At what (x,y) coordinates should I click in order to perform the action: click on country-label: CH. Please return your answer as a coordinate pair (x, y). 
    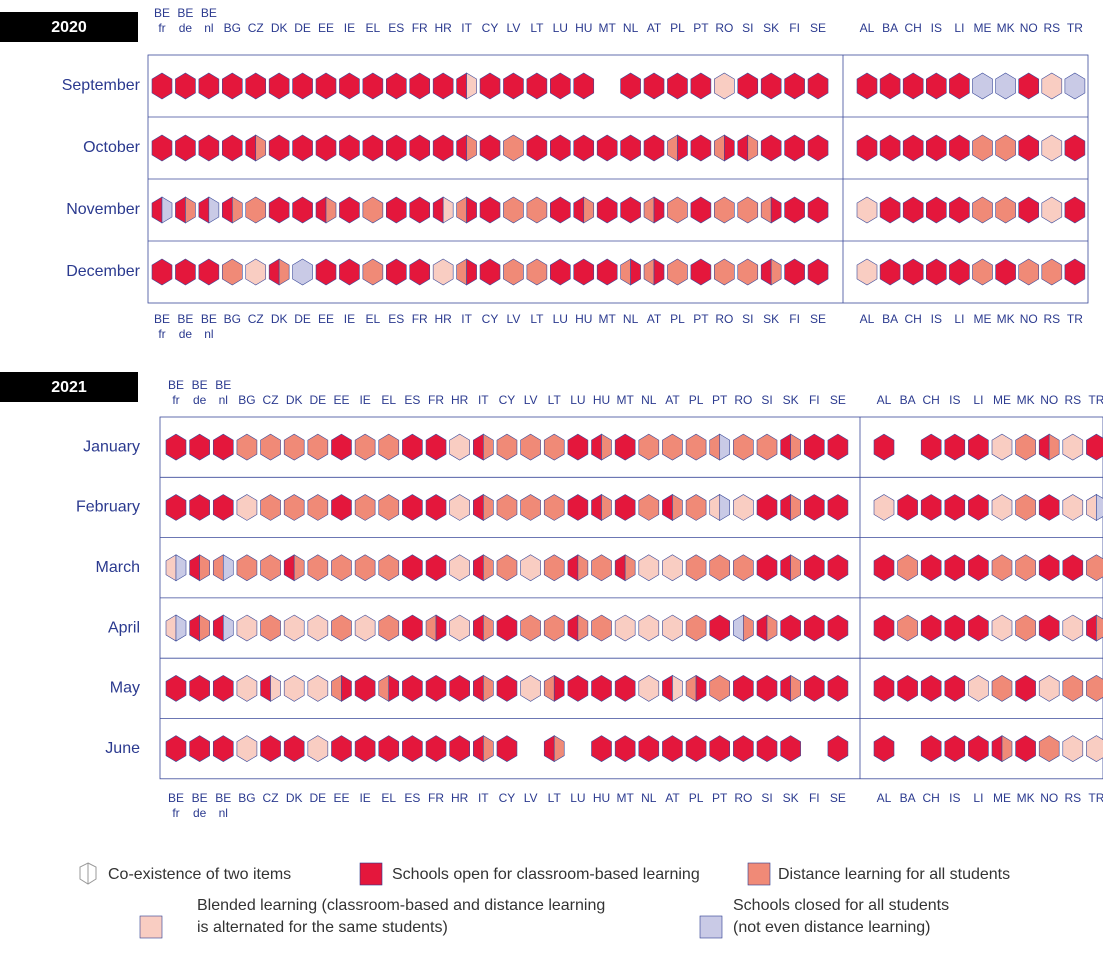
    Looking at the image, I should click on (913, 28).